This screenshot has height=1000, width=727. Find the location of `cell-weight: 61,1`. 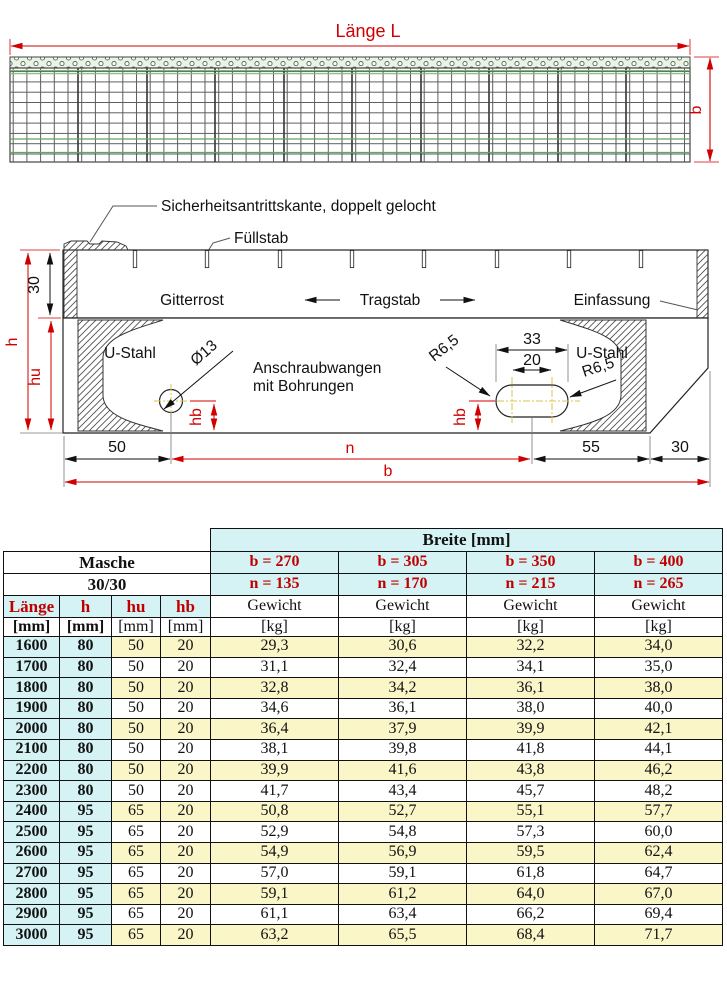

cell-weight: 61,1 is located at coordinates (274, 914).